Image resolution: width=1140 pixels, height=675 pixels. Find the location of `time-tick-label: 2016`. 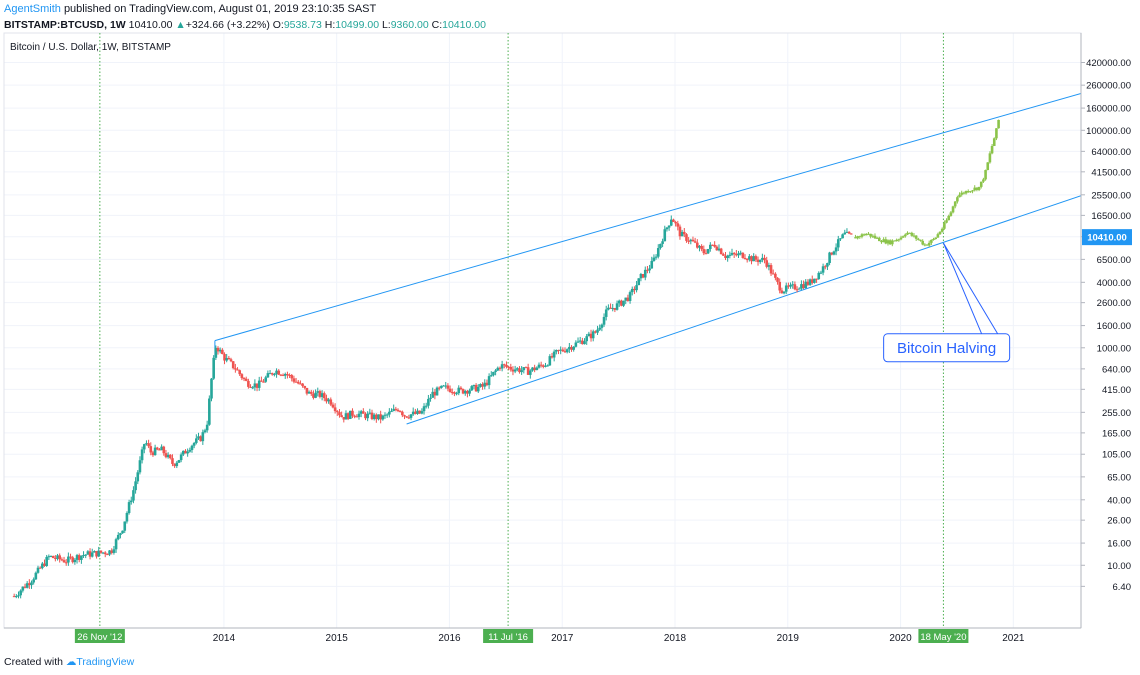

time-tick-label: 2016 is located at coordinates (449, 638).